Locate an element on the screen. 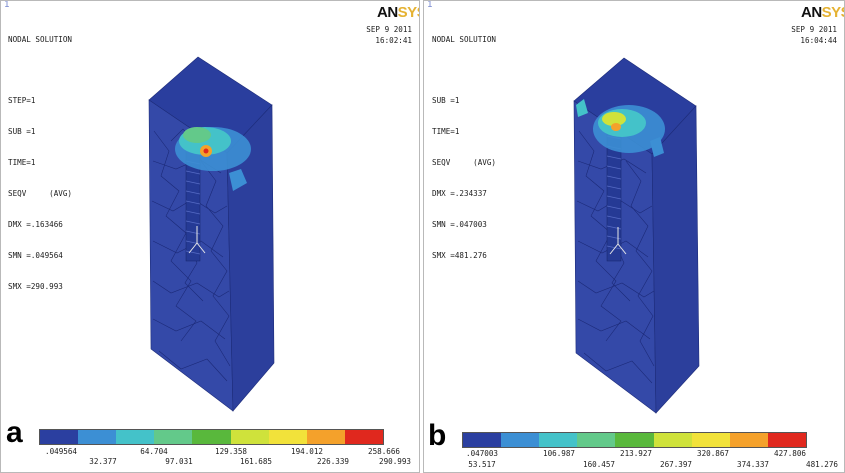  info-line: SMN =.047003 is located at coordinates (459, 224).